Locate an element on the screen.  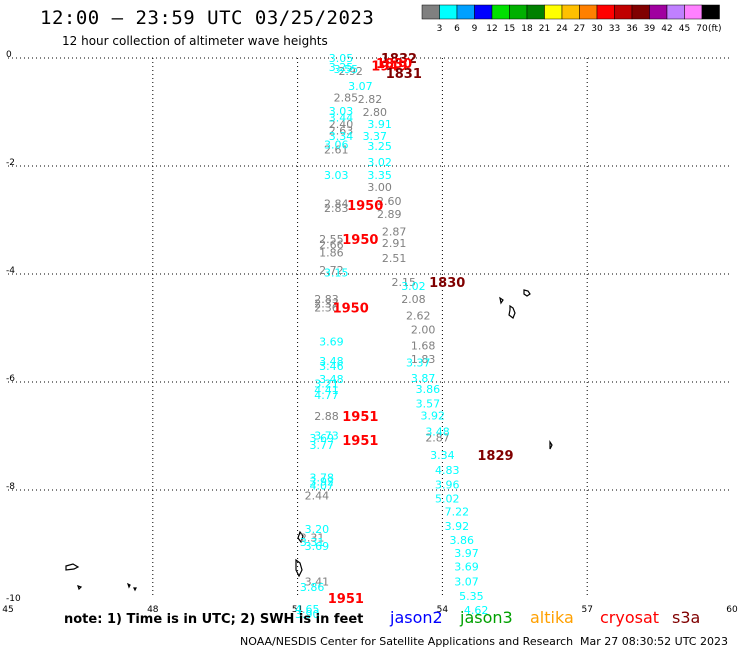
wave-height-label: 2.44 is located at coordinates (317, 495).